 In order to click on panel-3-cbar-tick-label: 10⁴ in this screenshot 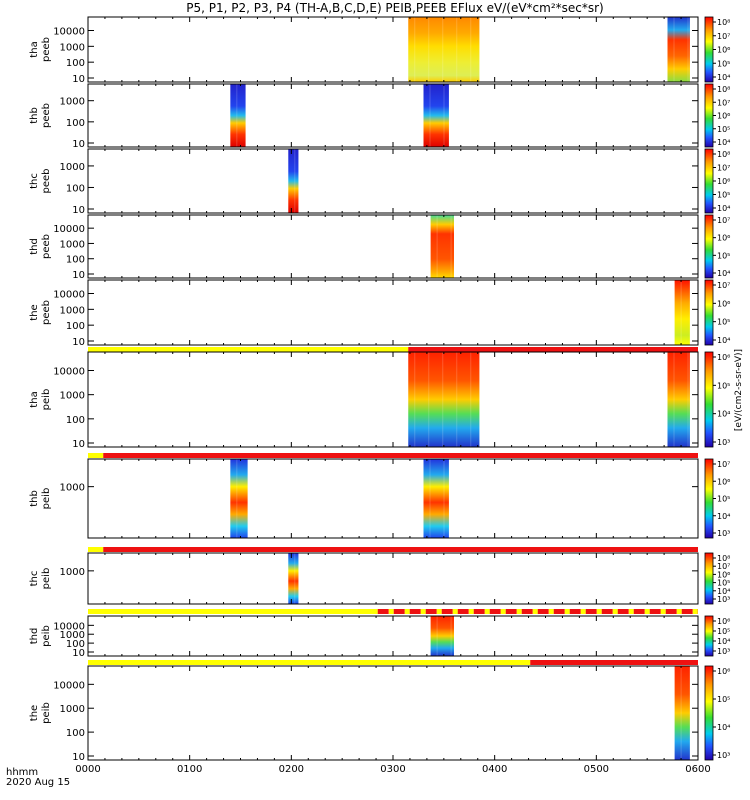, I will do `click(723, 208)`.